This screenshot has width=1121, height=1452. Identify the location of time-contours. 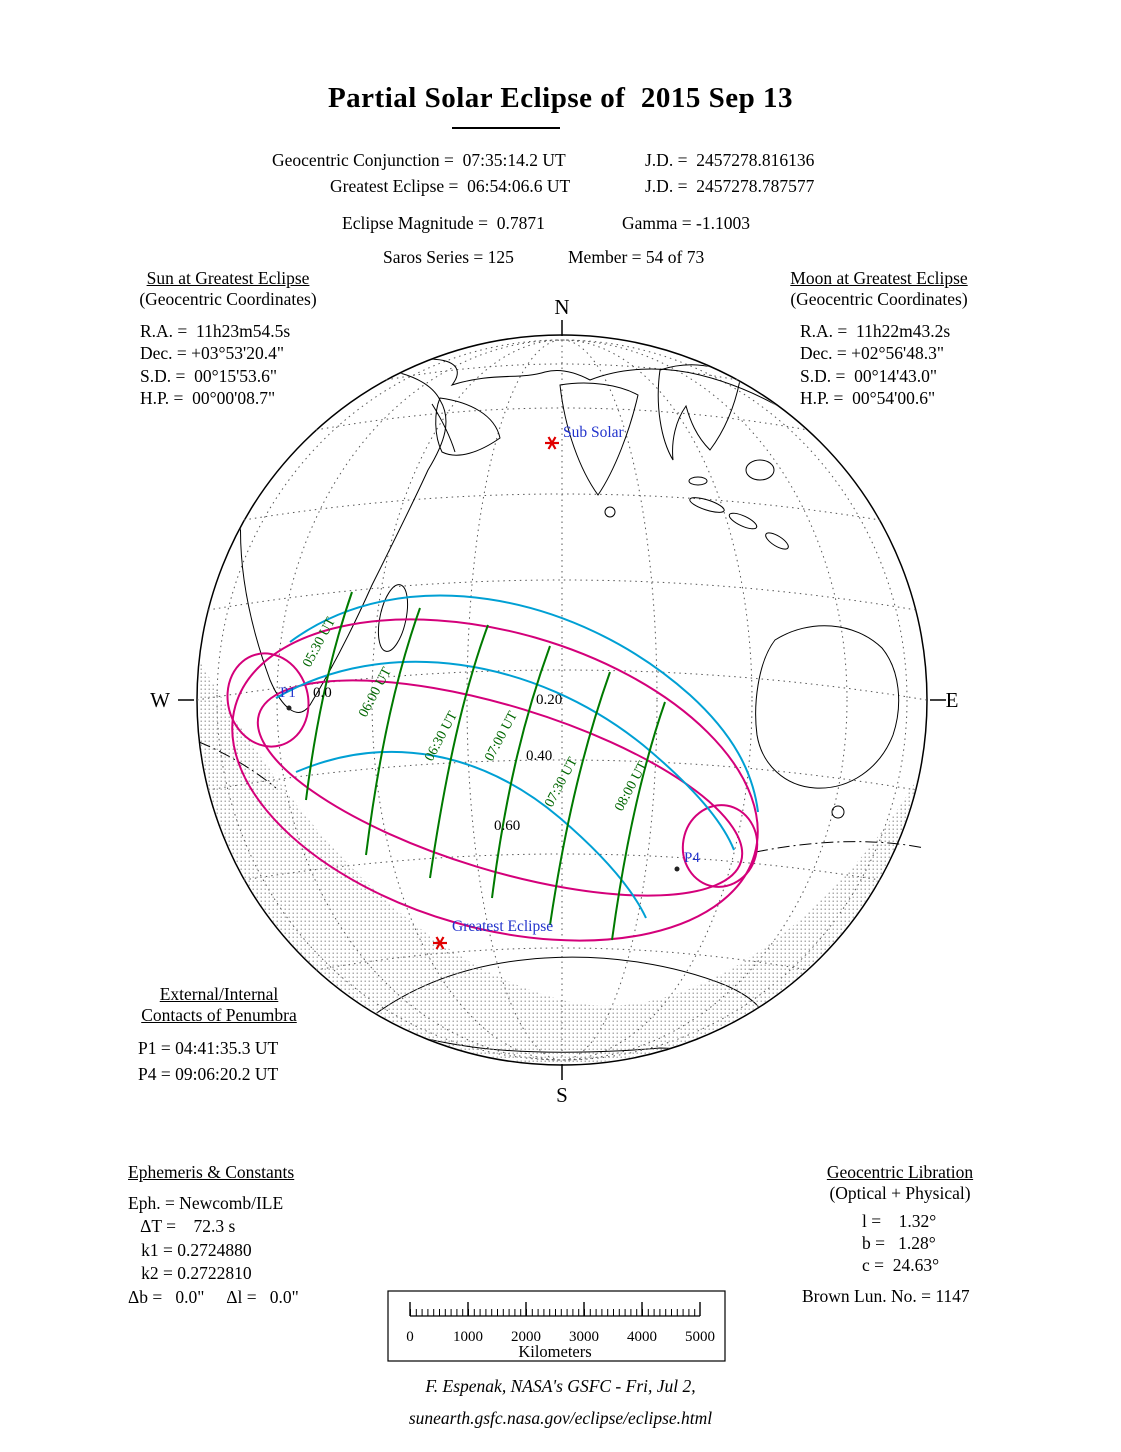
(485, 766).